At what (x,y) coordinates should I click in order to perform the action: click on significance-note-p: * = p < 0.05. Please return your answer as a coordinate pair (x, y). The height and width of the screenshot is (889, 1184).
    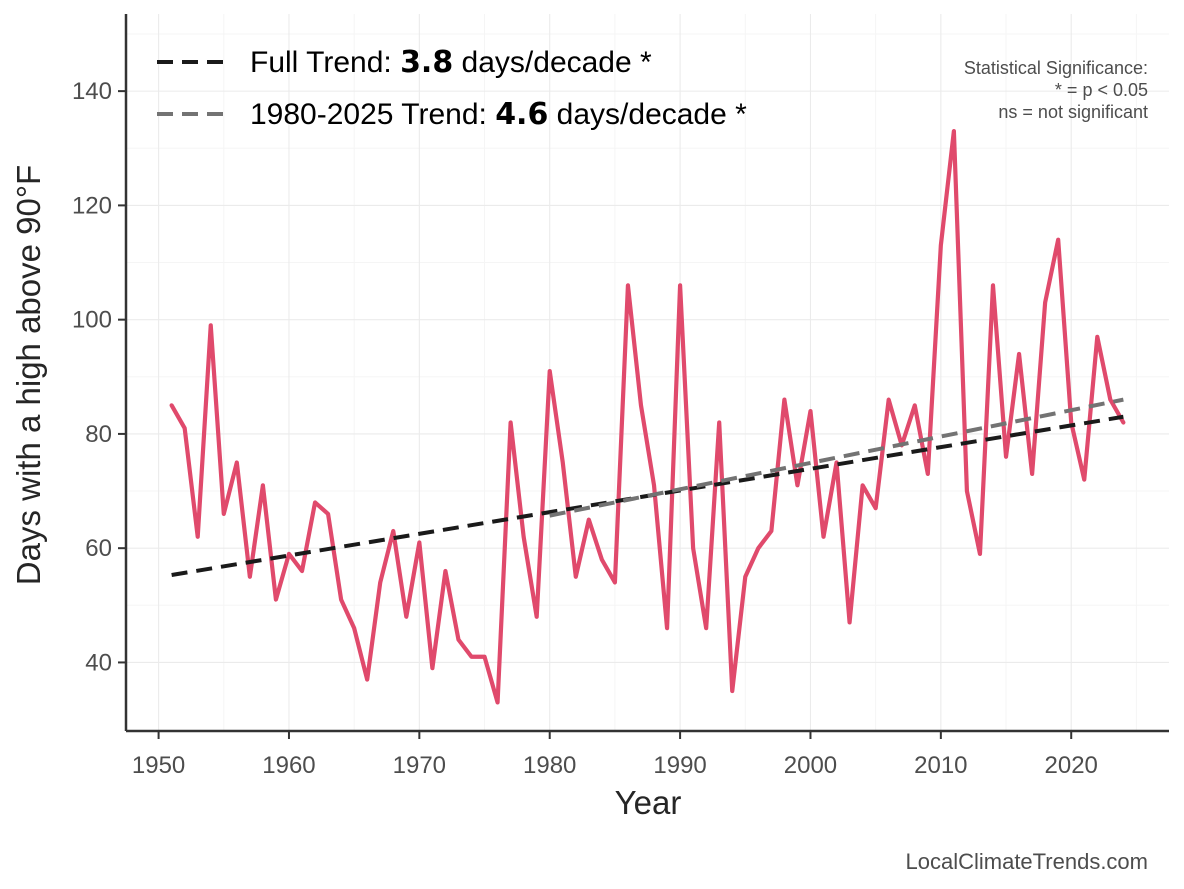
    Looking at the image, I should click on (1101, 90).